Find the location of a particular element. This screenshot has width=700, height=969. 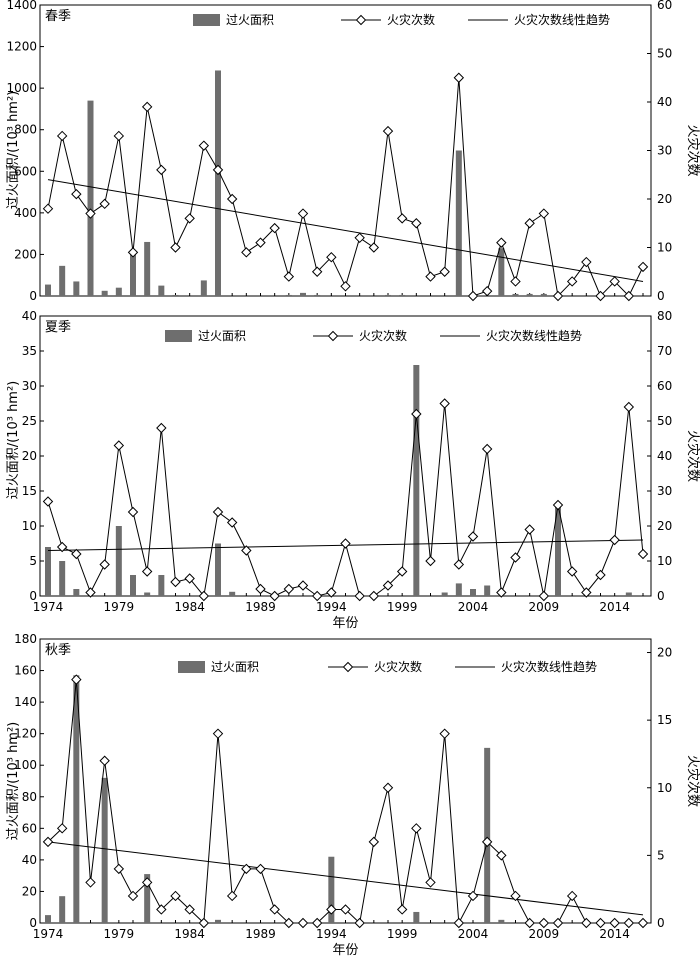

panel0-legend-fires-marker is located at coordinates (361, 20).